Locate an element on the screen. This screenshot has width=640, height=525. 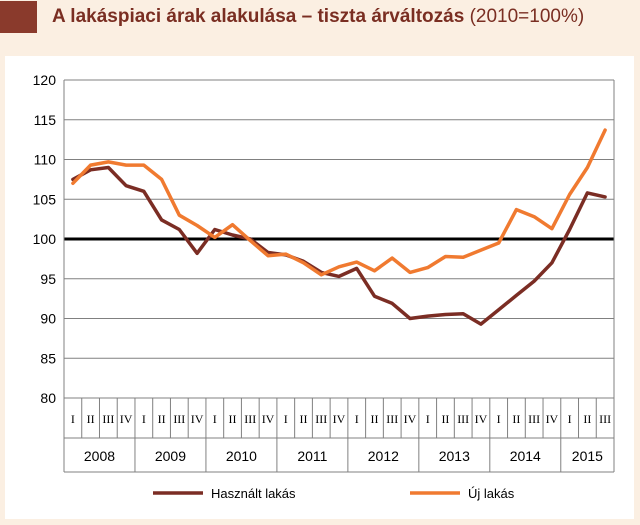
y-tick-label: 80 is located at coordinates (48, 398).